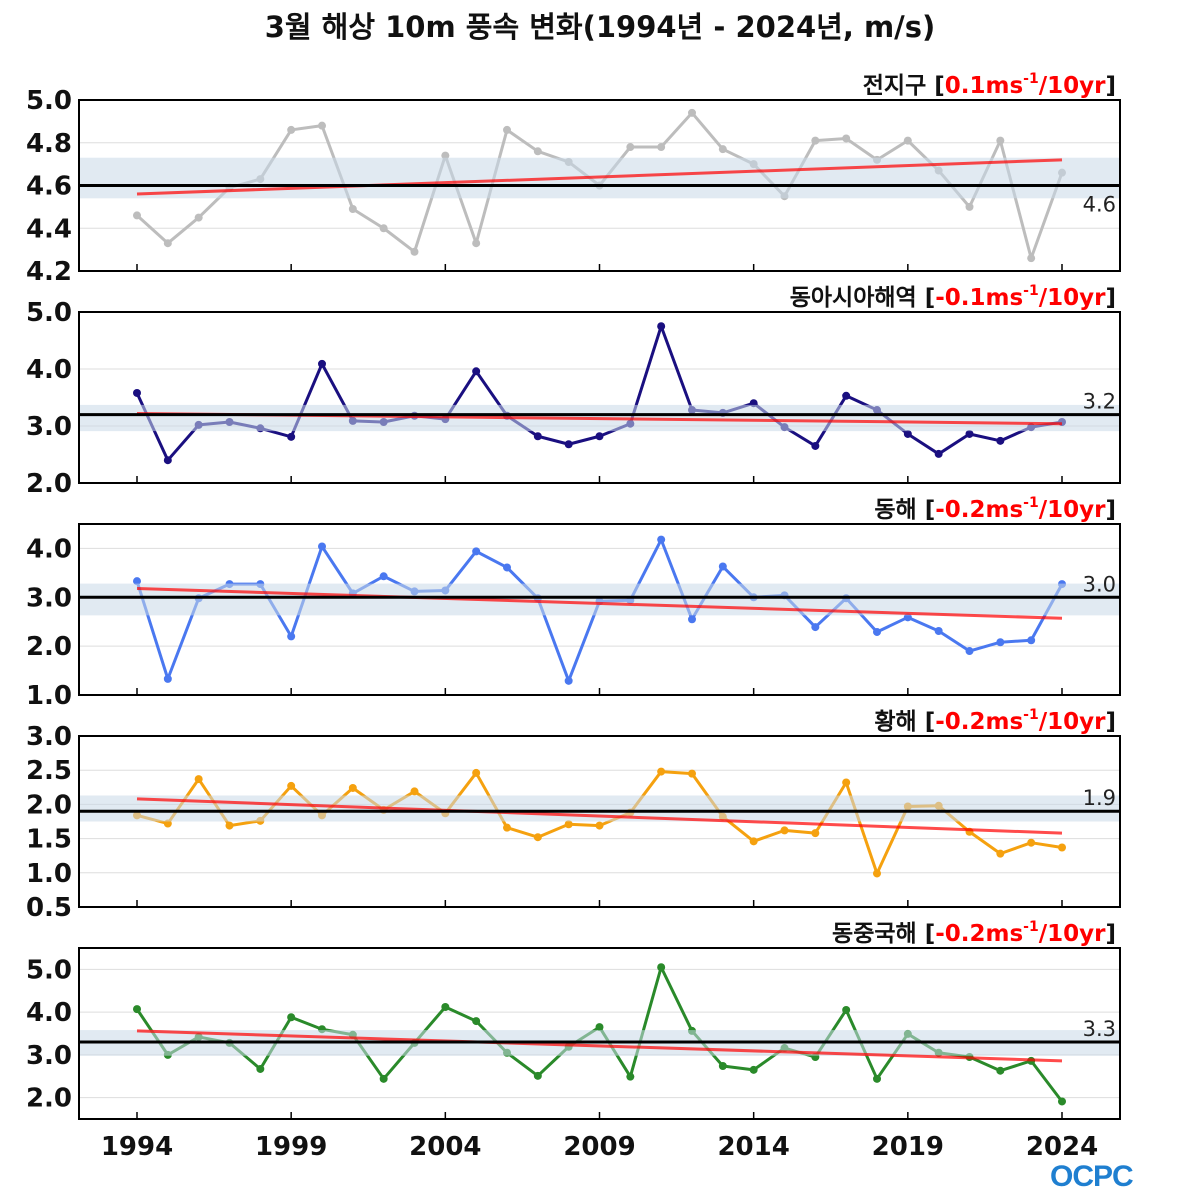  I want to click on x-tick-label: 1994, so click(137, 1147).